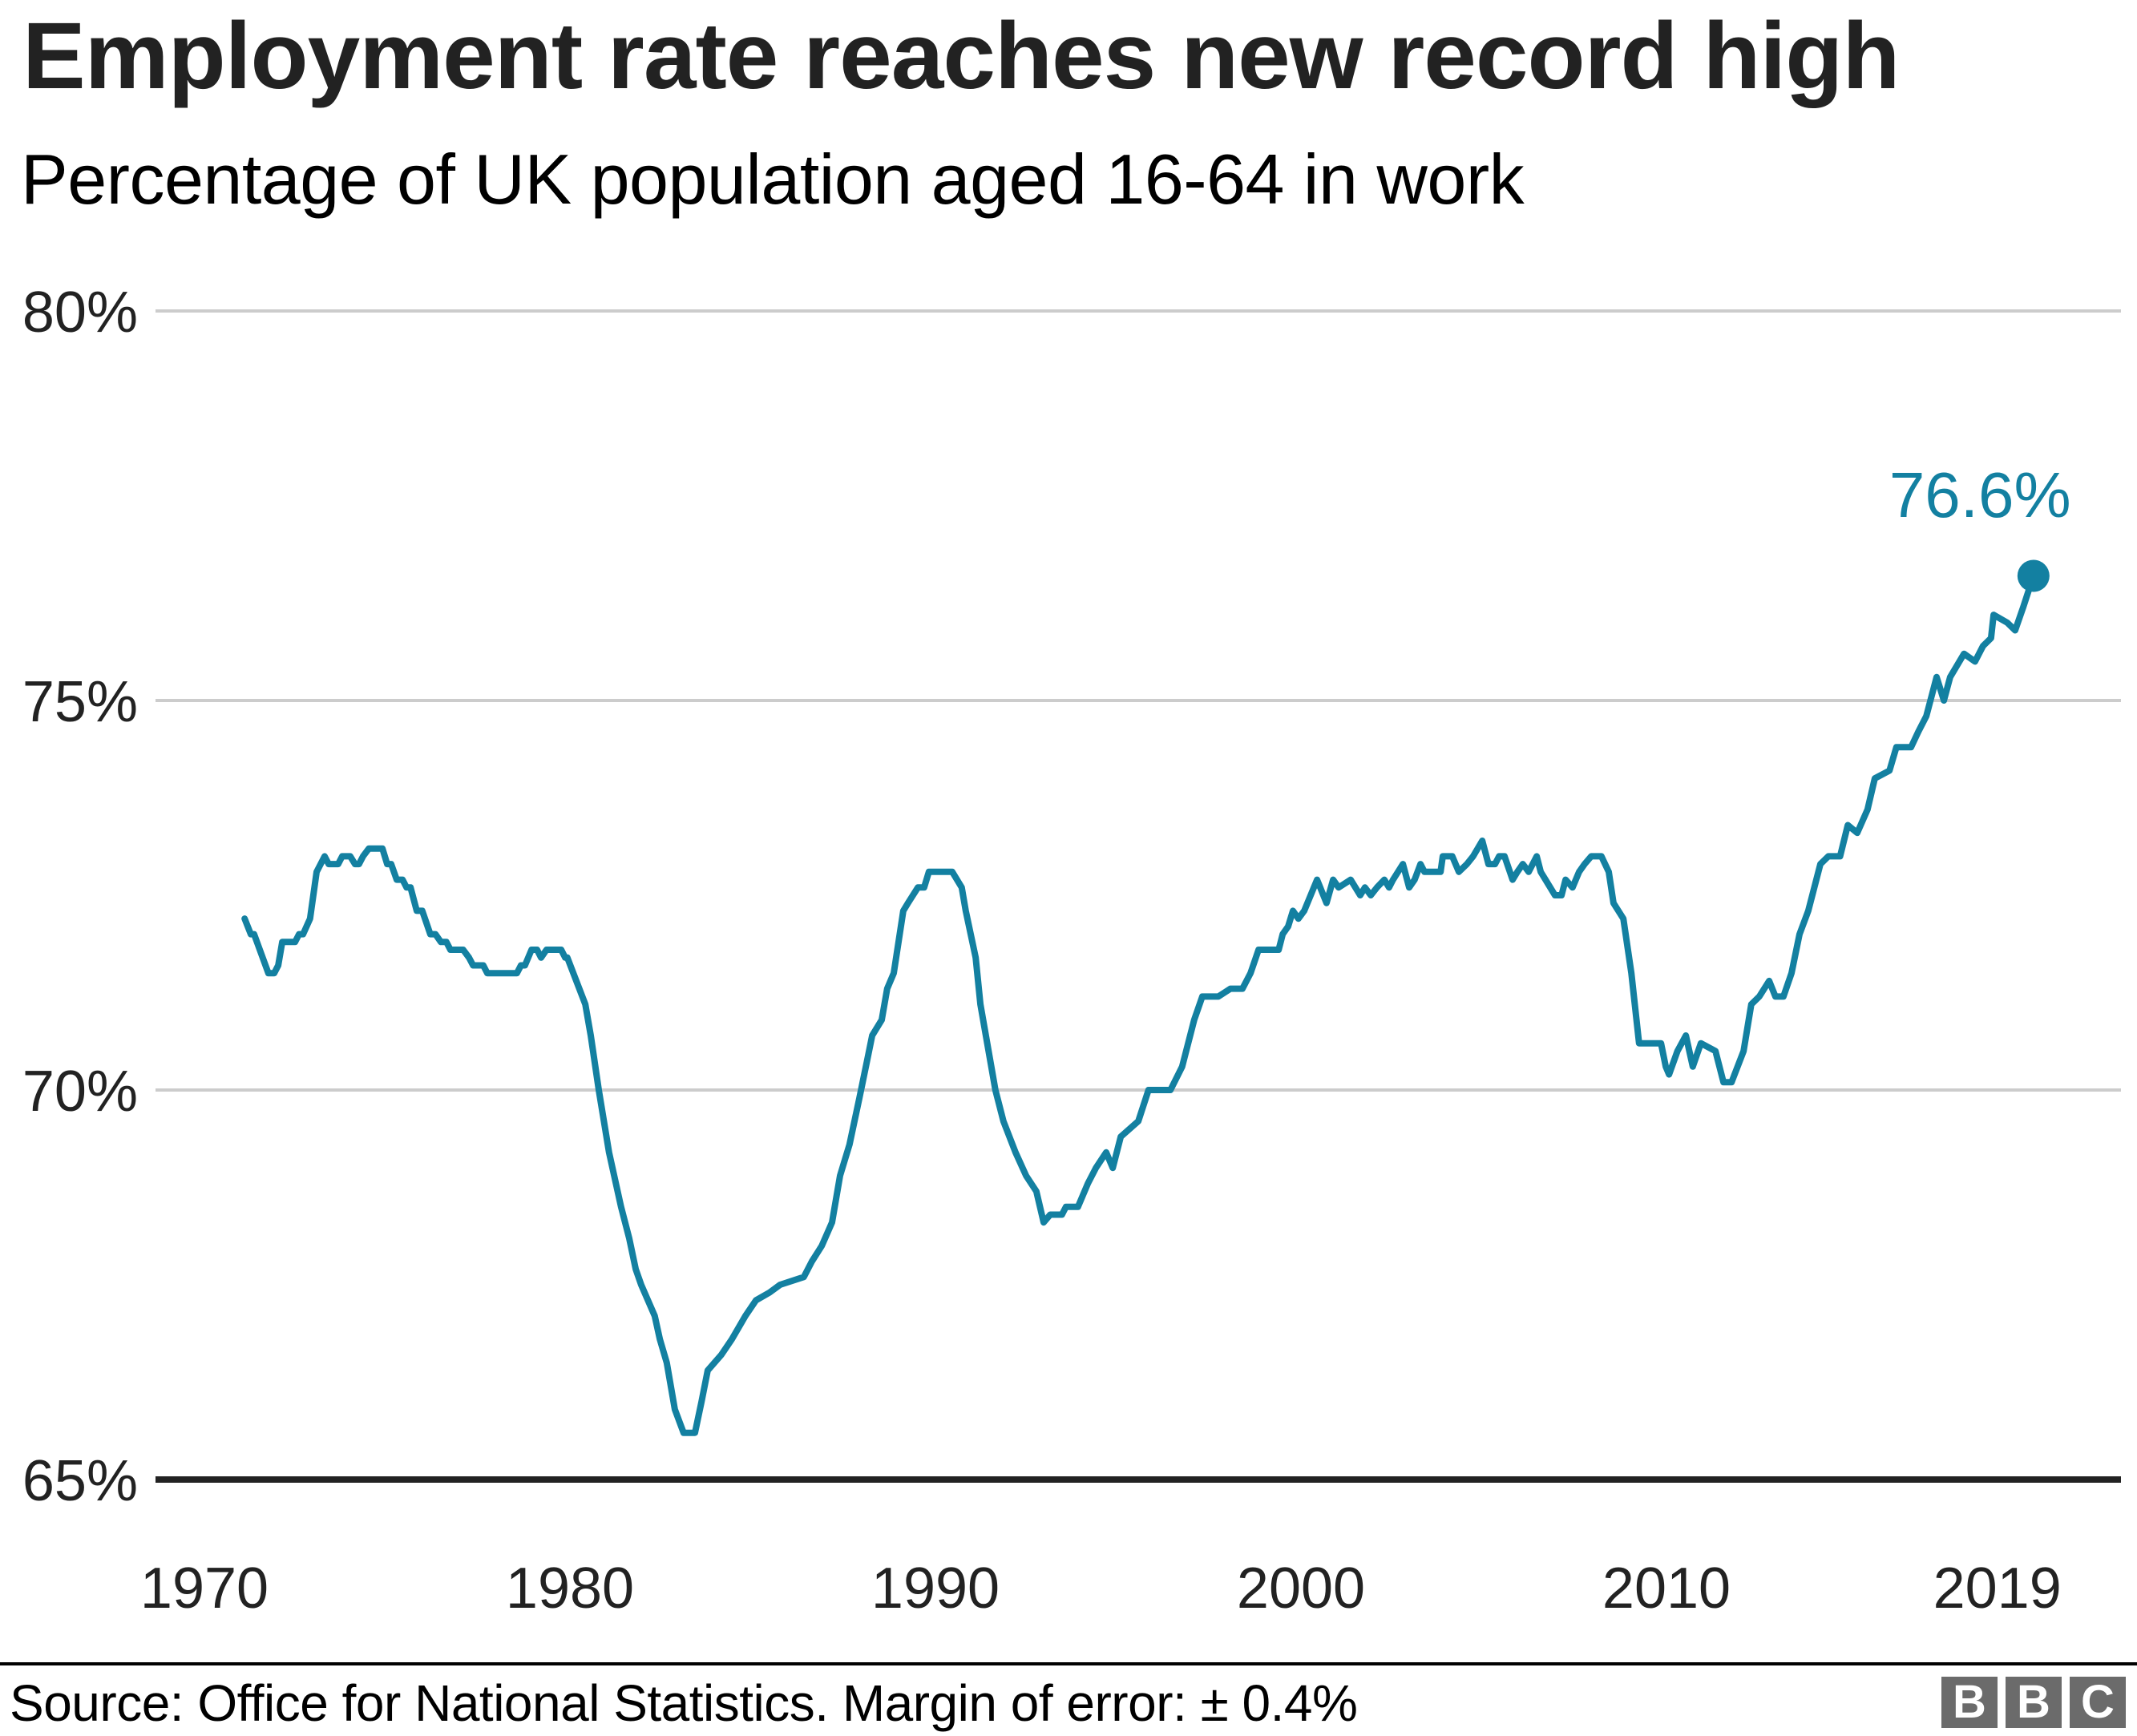 The image size is (2137, 1736). Describe the element at coordinates (80, 702) in the screenshot. I see `y-tick-label: 75%` at that location.